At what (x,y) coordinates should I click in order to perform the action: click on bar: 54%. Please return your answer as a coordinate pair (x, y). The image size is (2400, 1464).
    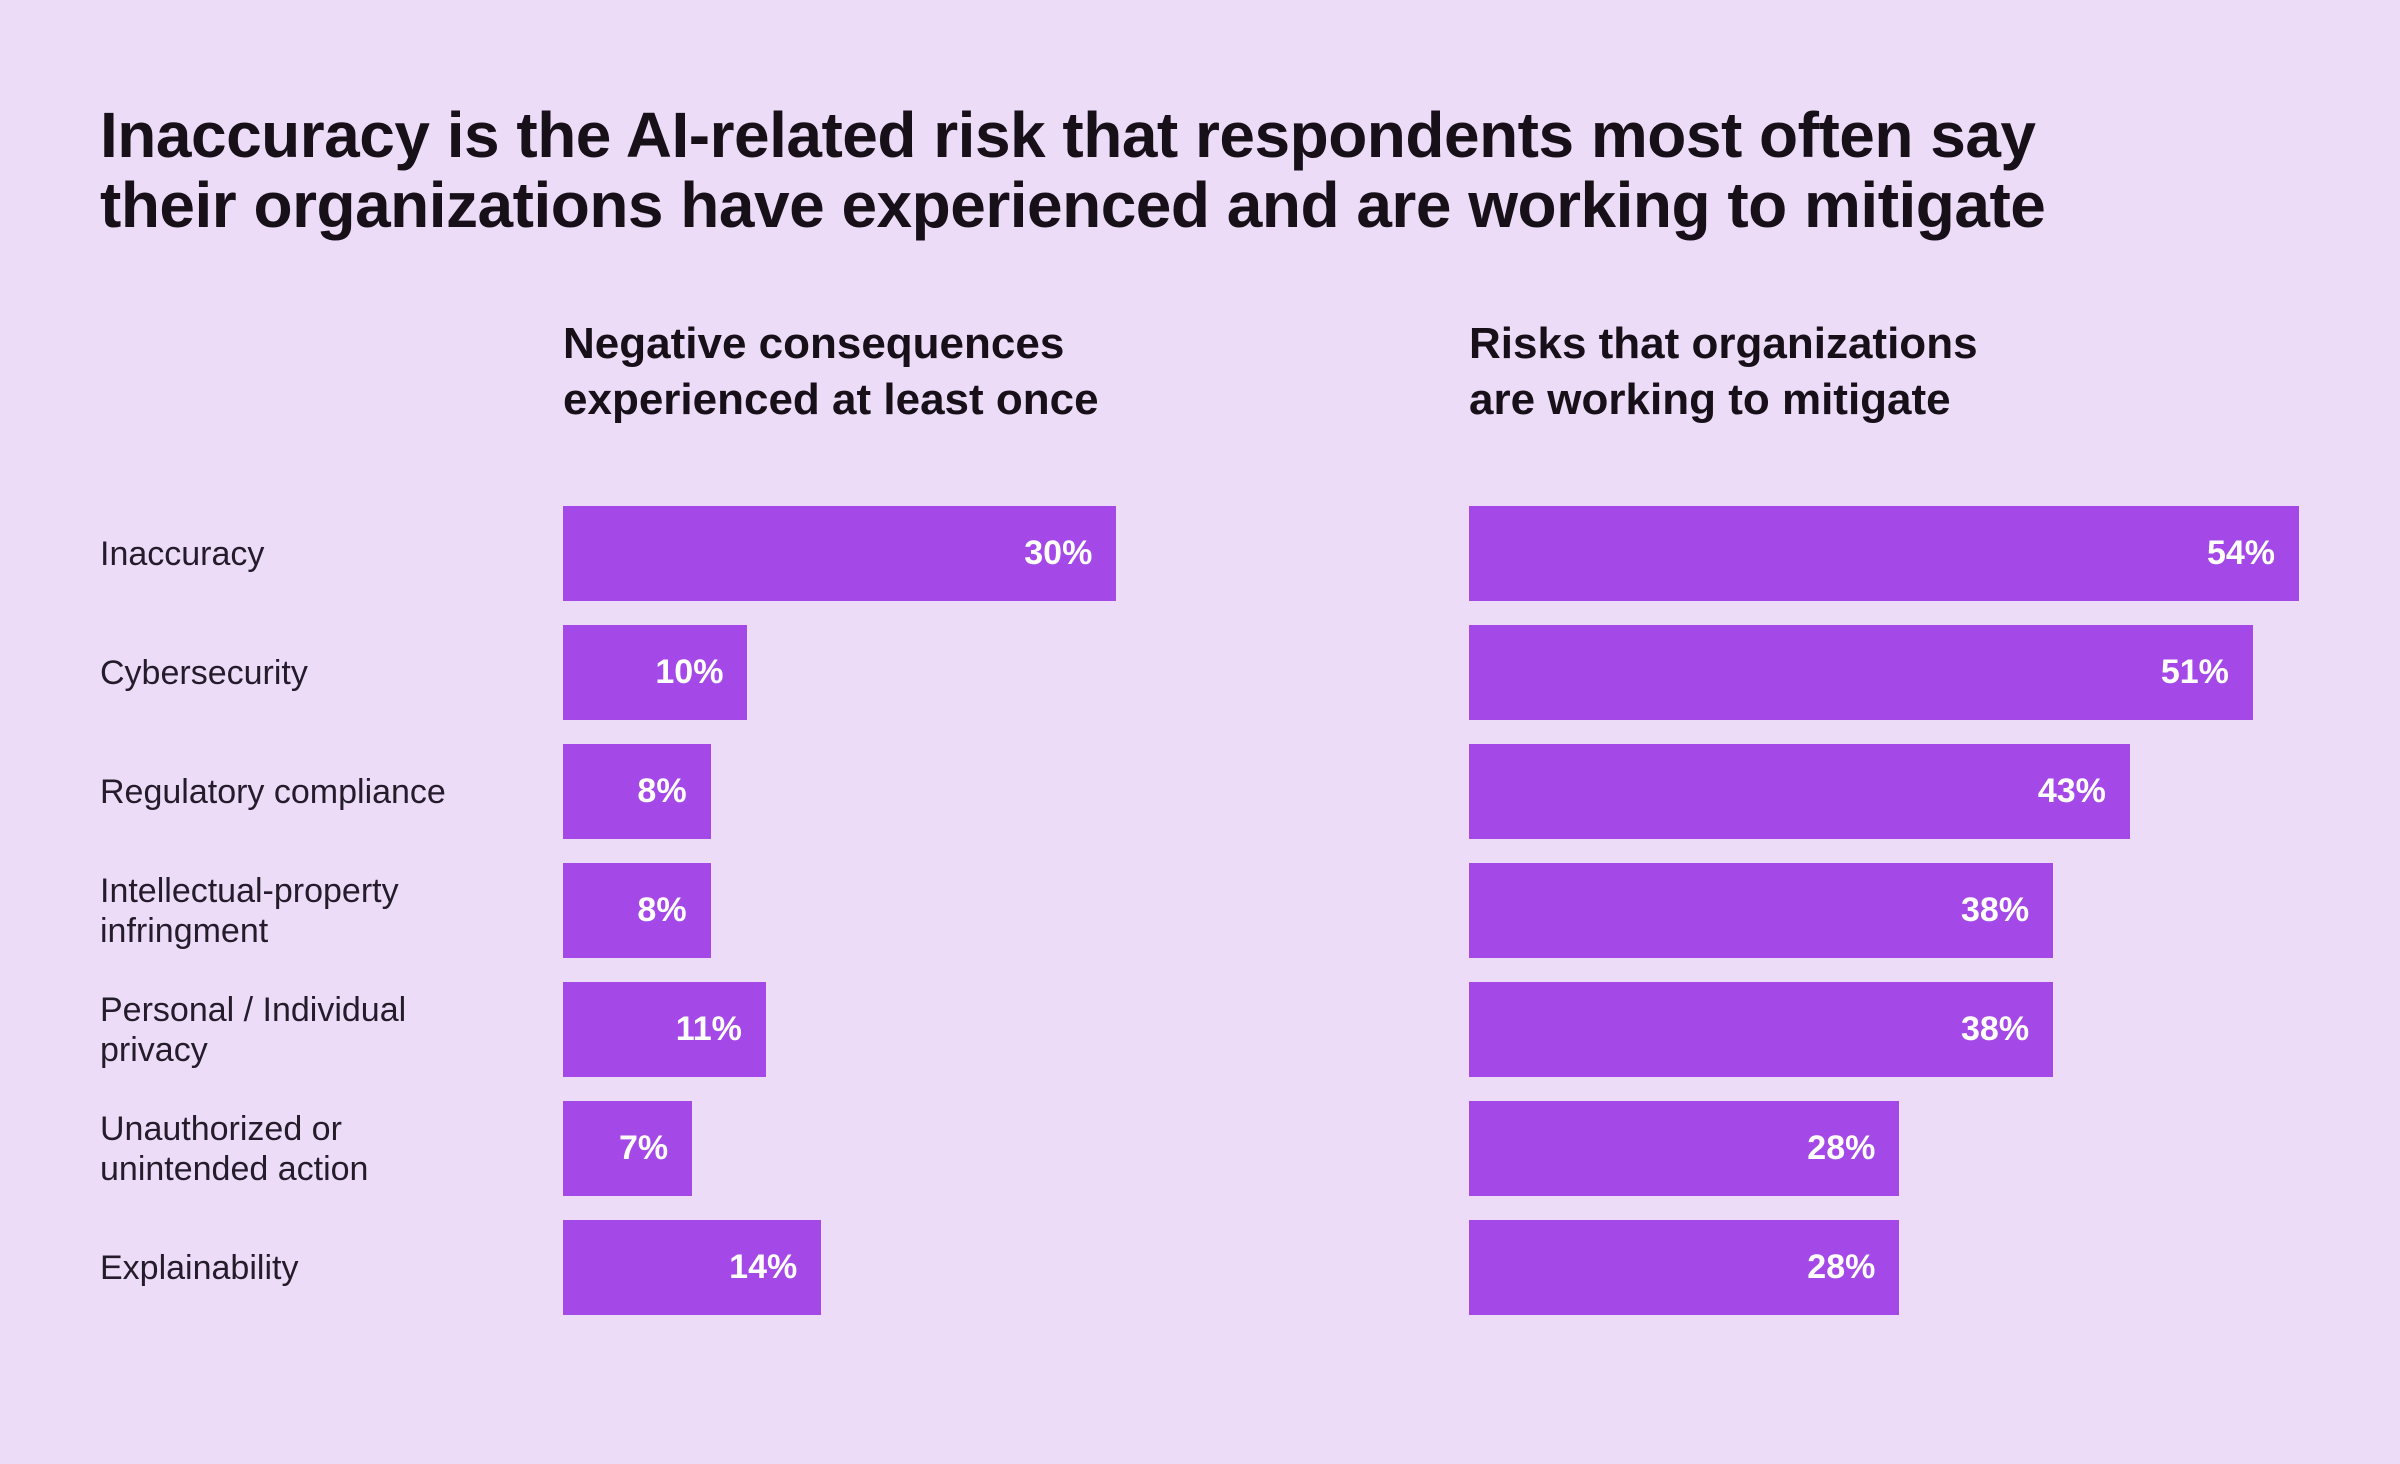
    Looking at the image, I should click on (1884, 553).